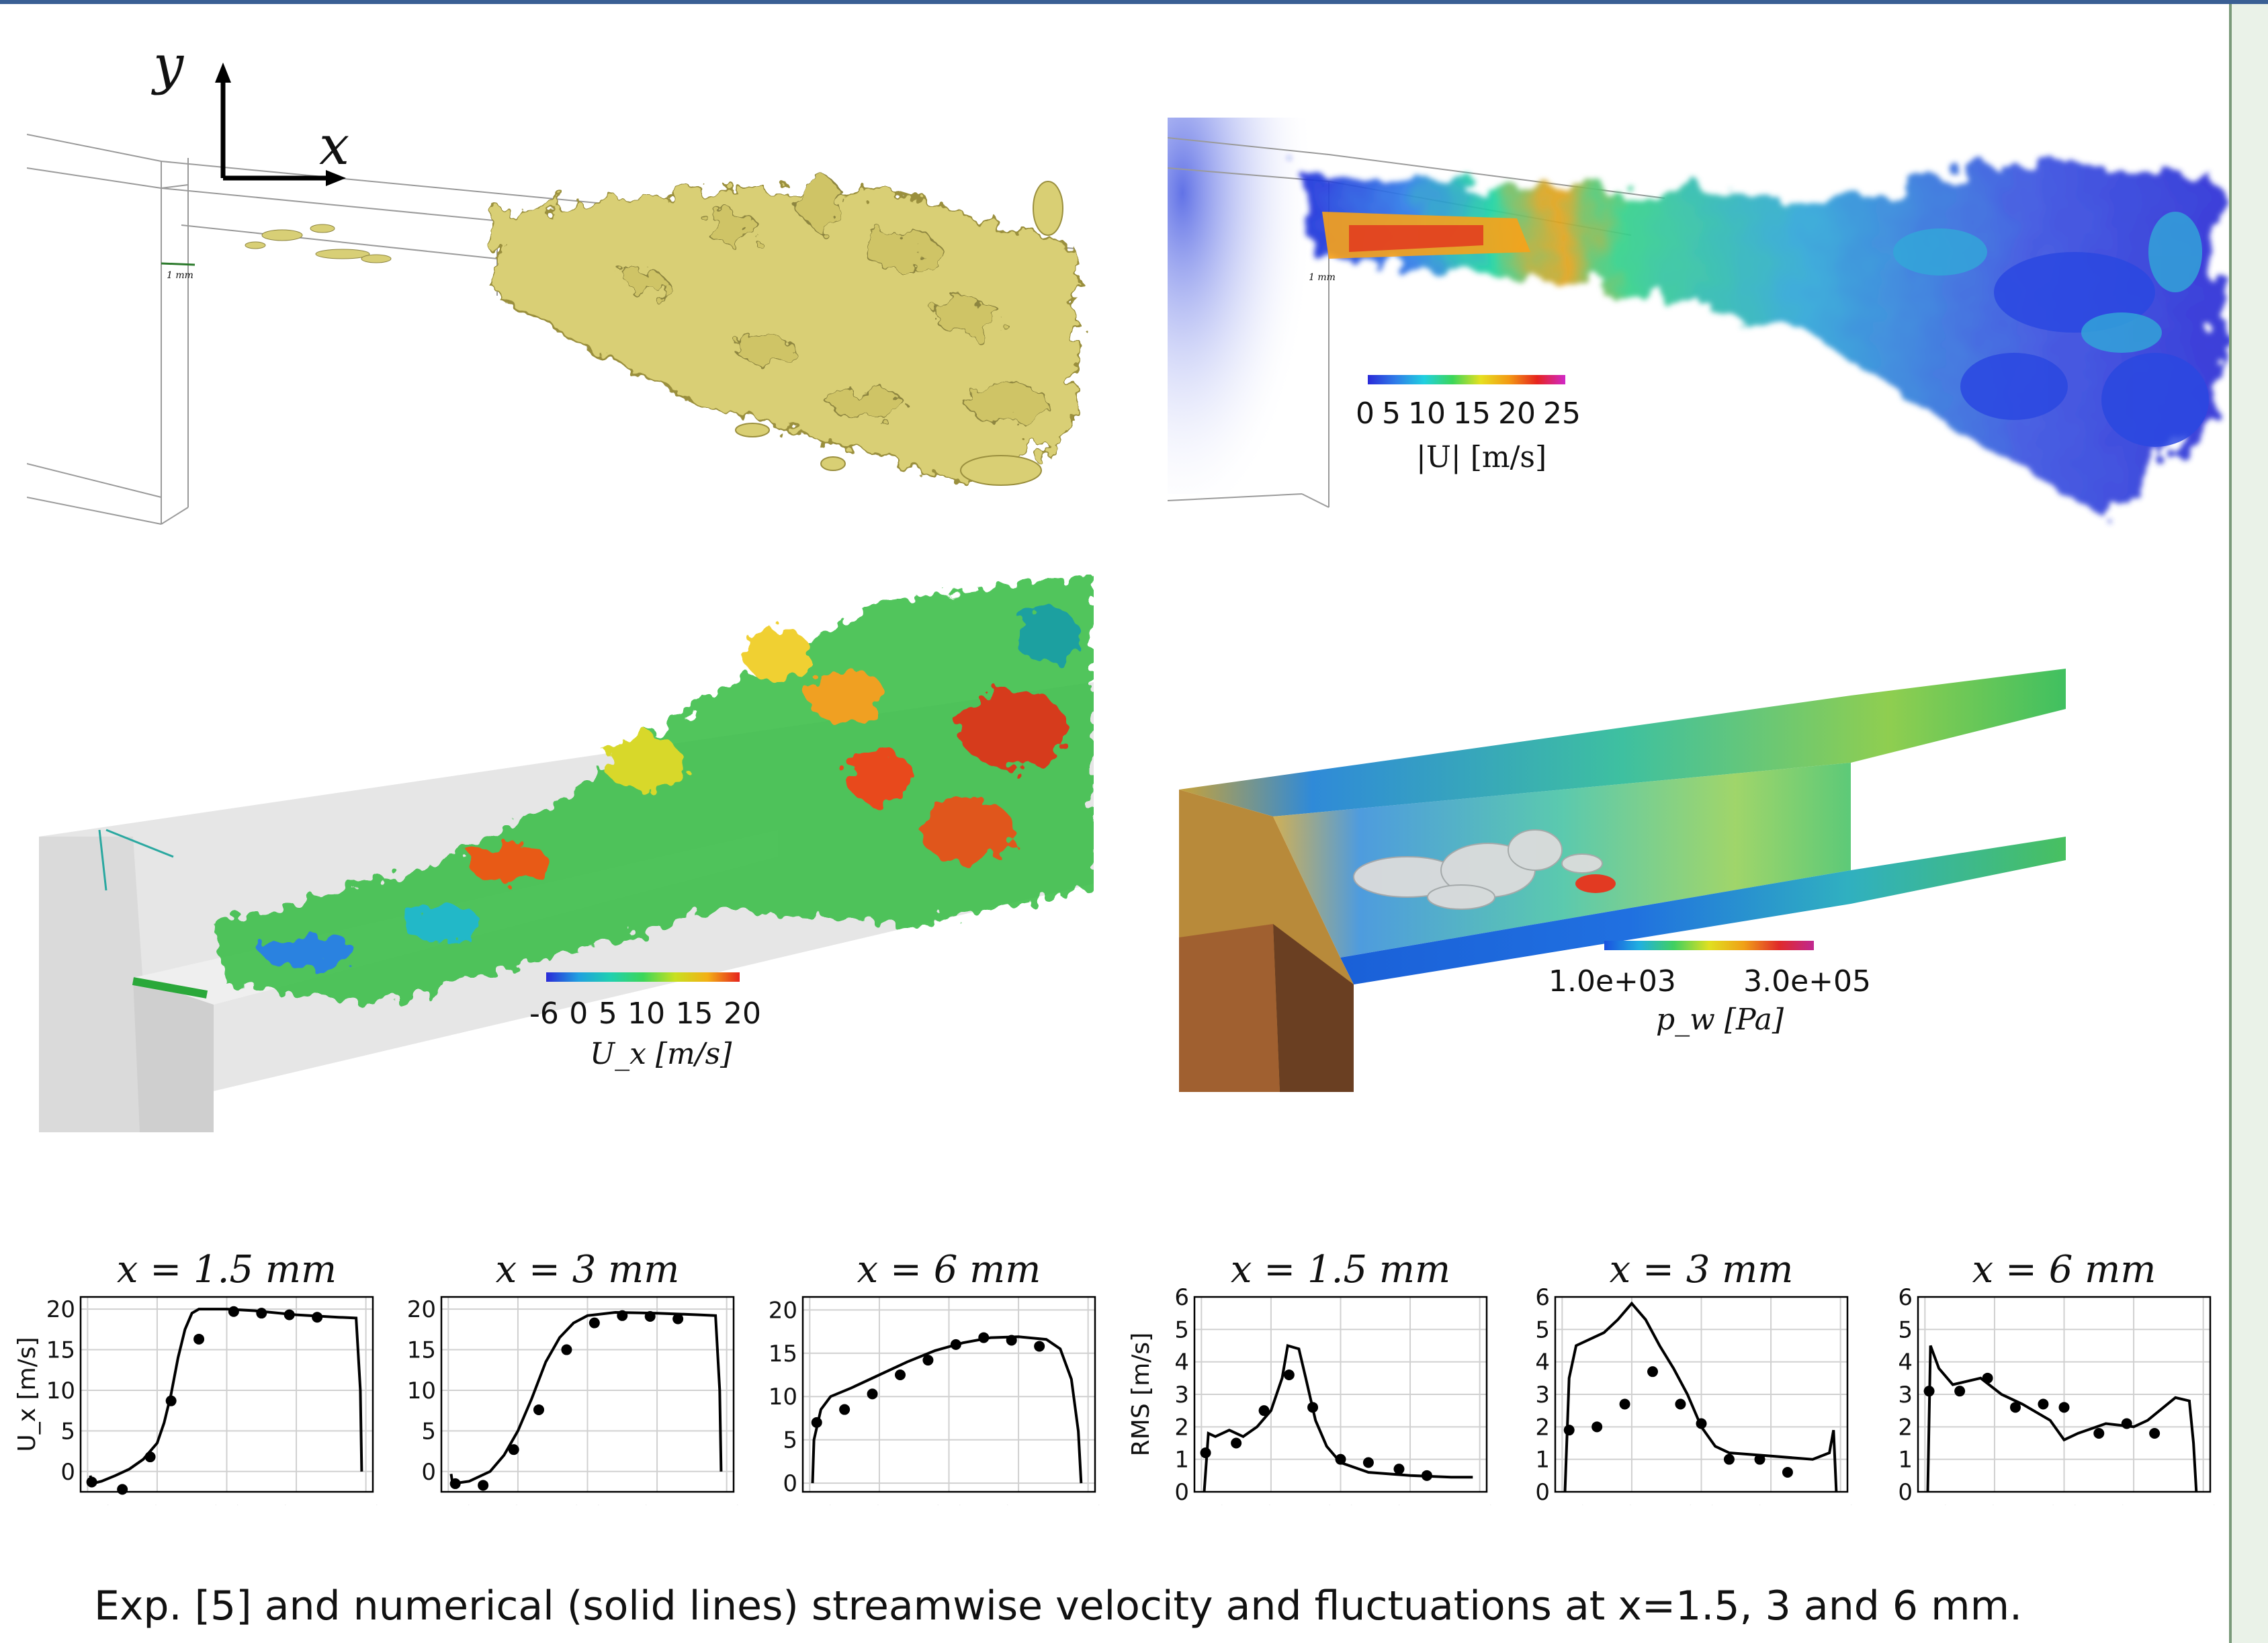 The width and height of the screenshot is (2268, 1643). I want to click on profile-chart-3: −1.0−0.50.00.51.005101520x = 6 mmy [mm], so click(937, 1376).